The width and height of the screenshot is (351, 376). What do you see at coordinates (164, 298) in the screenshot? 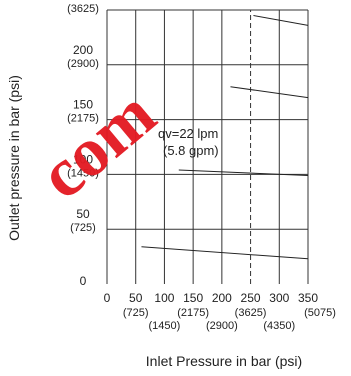
I see `x-tick-label-100: 100` at bounding box center [164, 298].